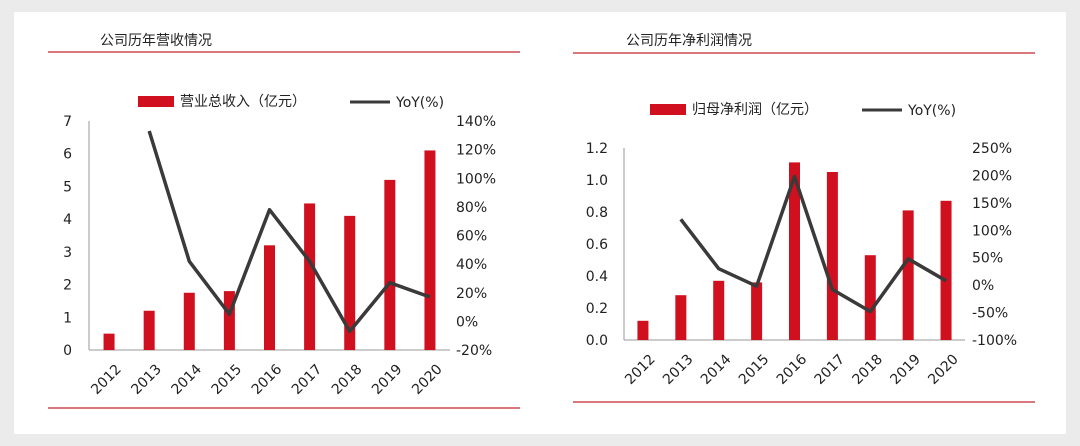  Describe the element at coordinates (106, 379) in the screenshot. I see `chart1-category-label: 2012` at that location.